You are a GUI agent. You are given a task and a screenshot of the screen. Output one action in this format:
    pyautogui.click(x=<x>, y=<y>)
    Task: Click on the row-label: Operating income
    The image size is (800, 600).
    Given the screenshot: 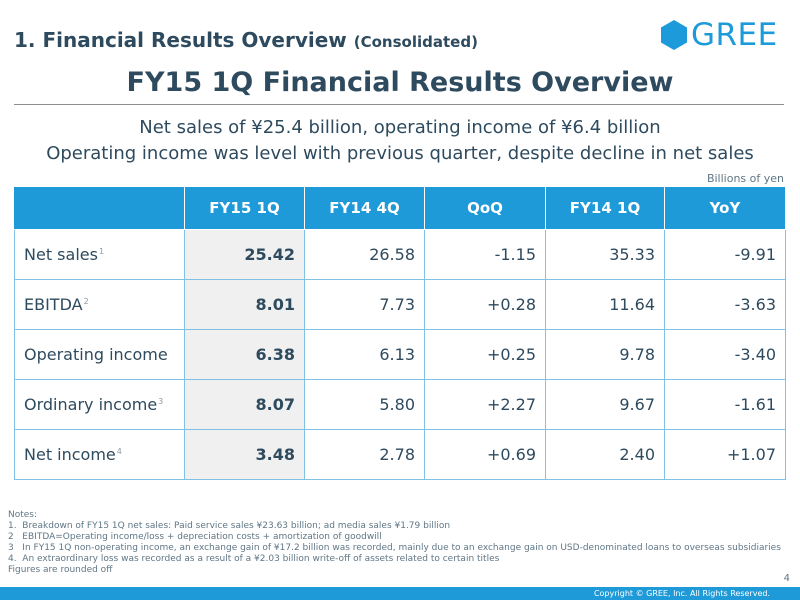 What is the action you would take?
    pyautogui.click(x=99, y=354)
    